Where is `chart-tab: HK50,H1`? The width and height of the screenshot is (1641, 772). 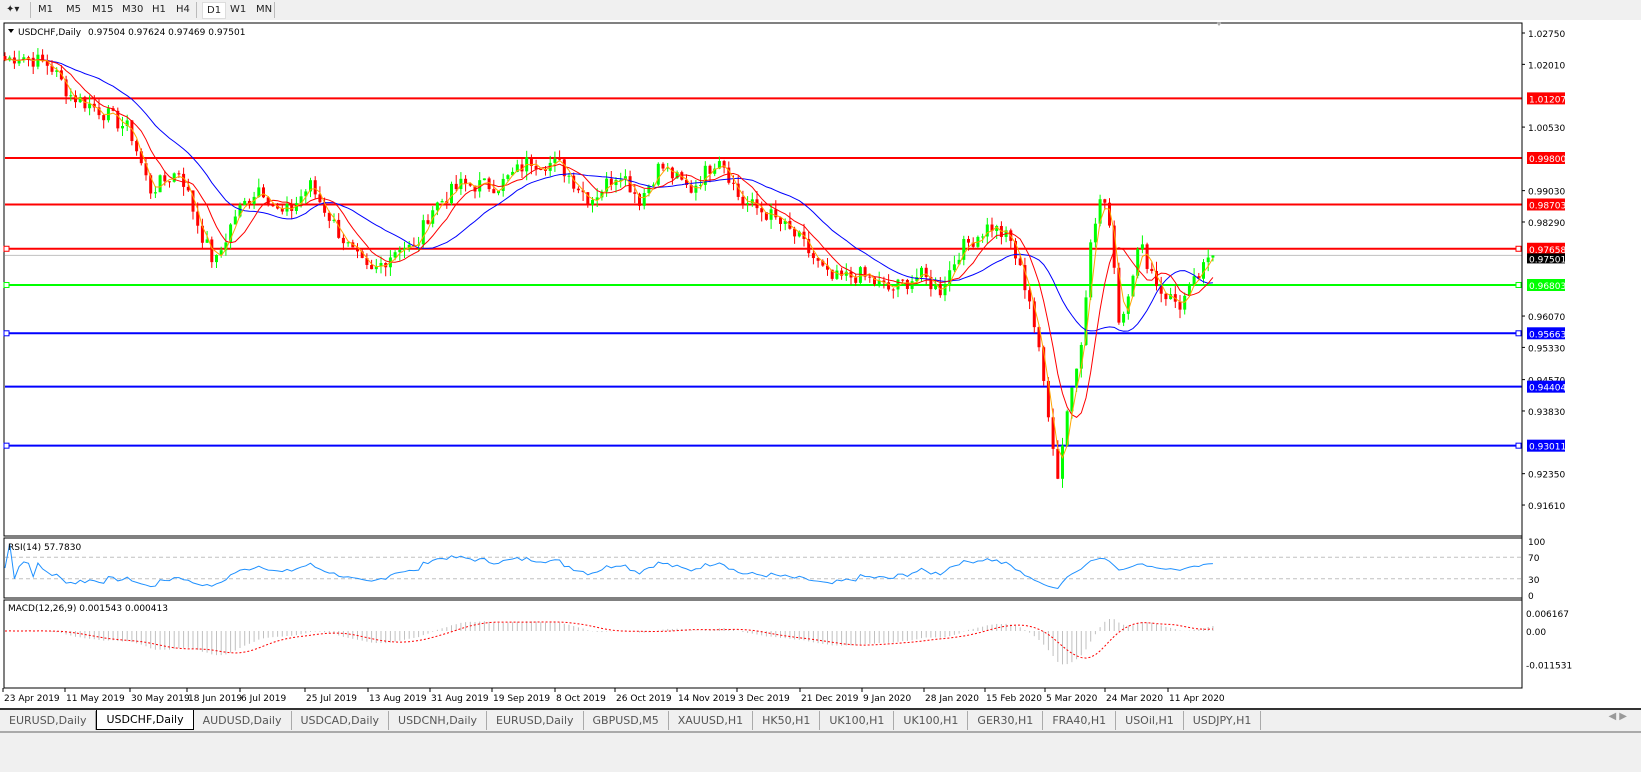 chart-tab: HK50,H1 is located at coordinates (787, 720).